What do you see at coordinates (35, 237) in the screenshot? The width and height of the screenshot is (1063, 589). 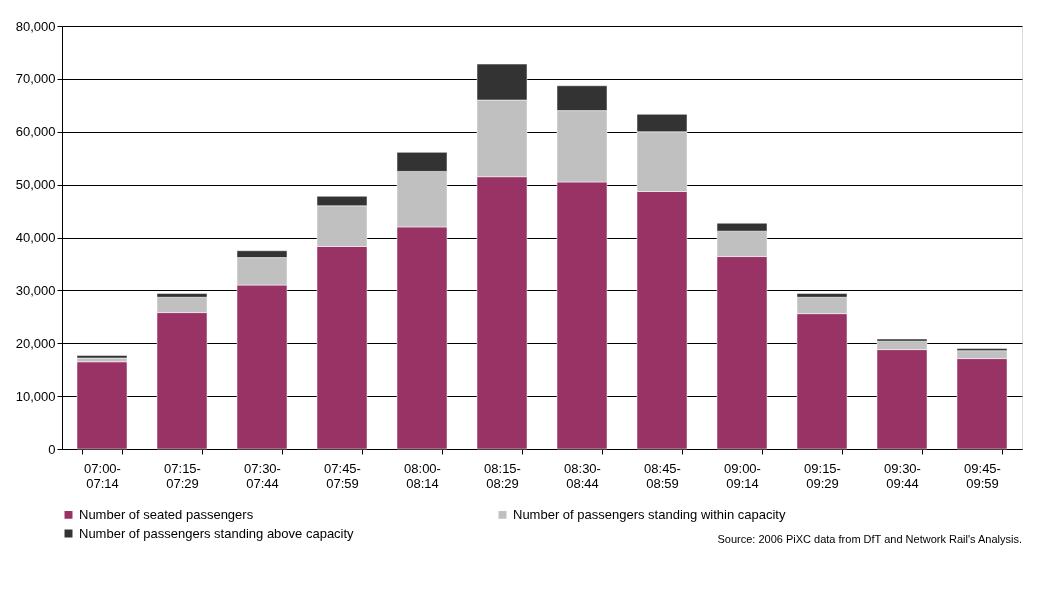 I see `y-tick-label: 40,000` at bounding box center [35, 237].